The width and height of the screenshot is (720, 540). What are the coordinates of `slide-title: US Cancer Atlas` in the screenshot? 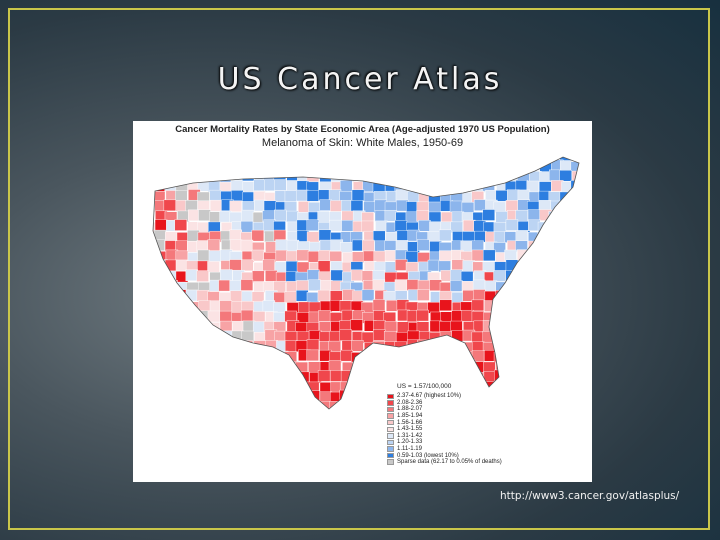 It's located at (360, 79).